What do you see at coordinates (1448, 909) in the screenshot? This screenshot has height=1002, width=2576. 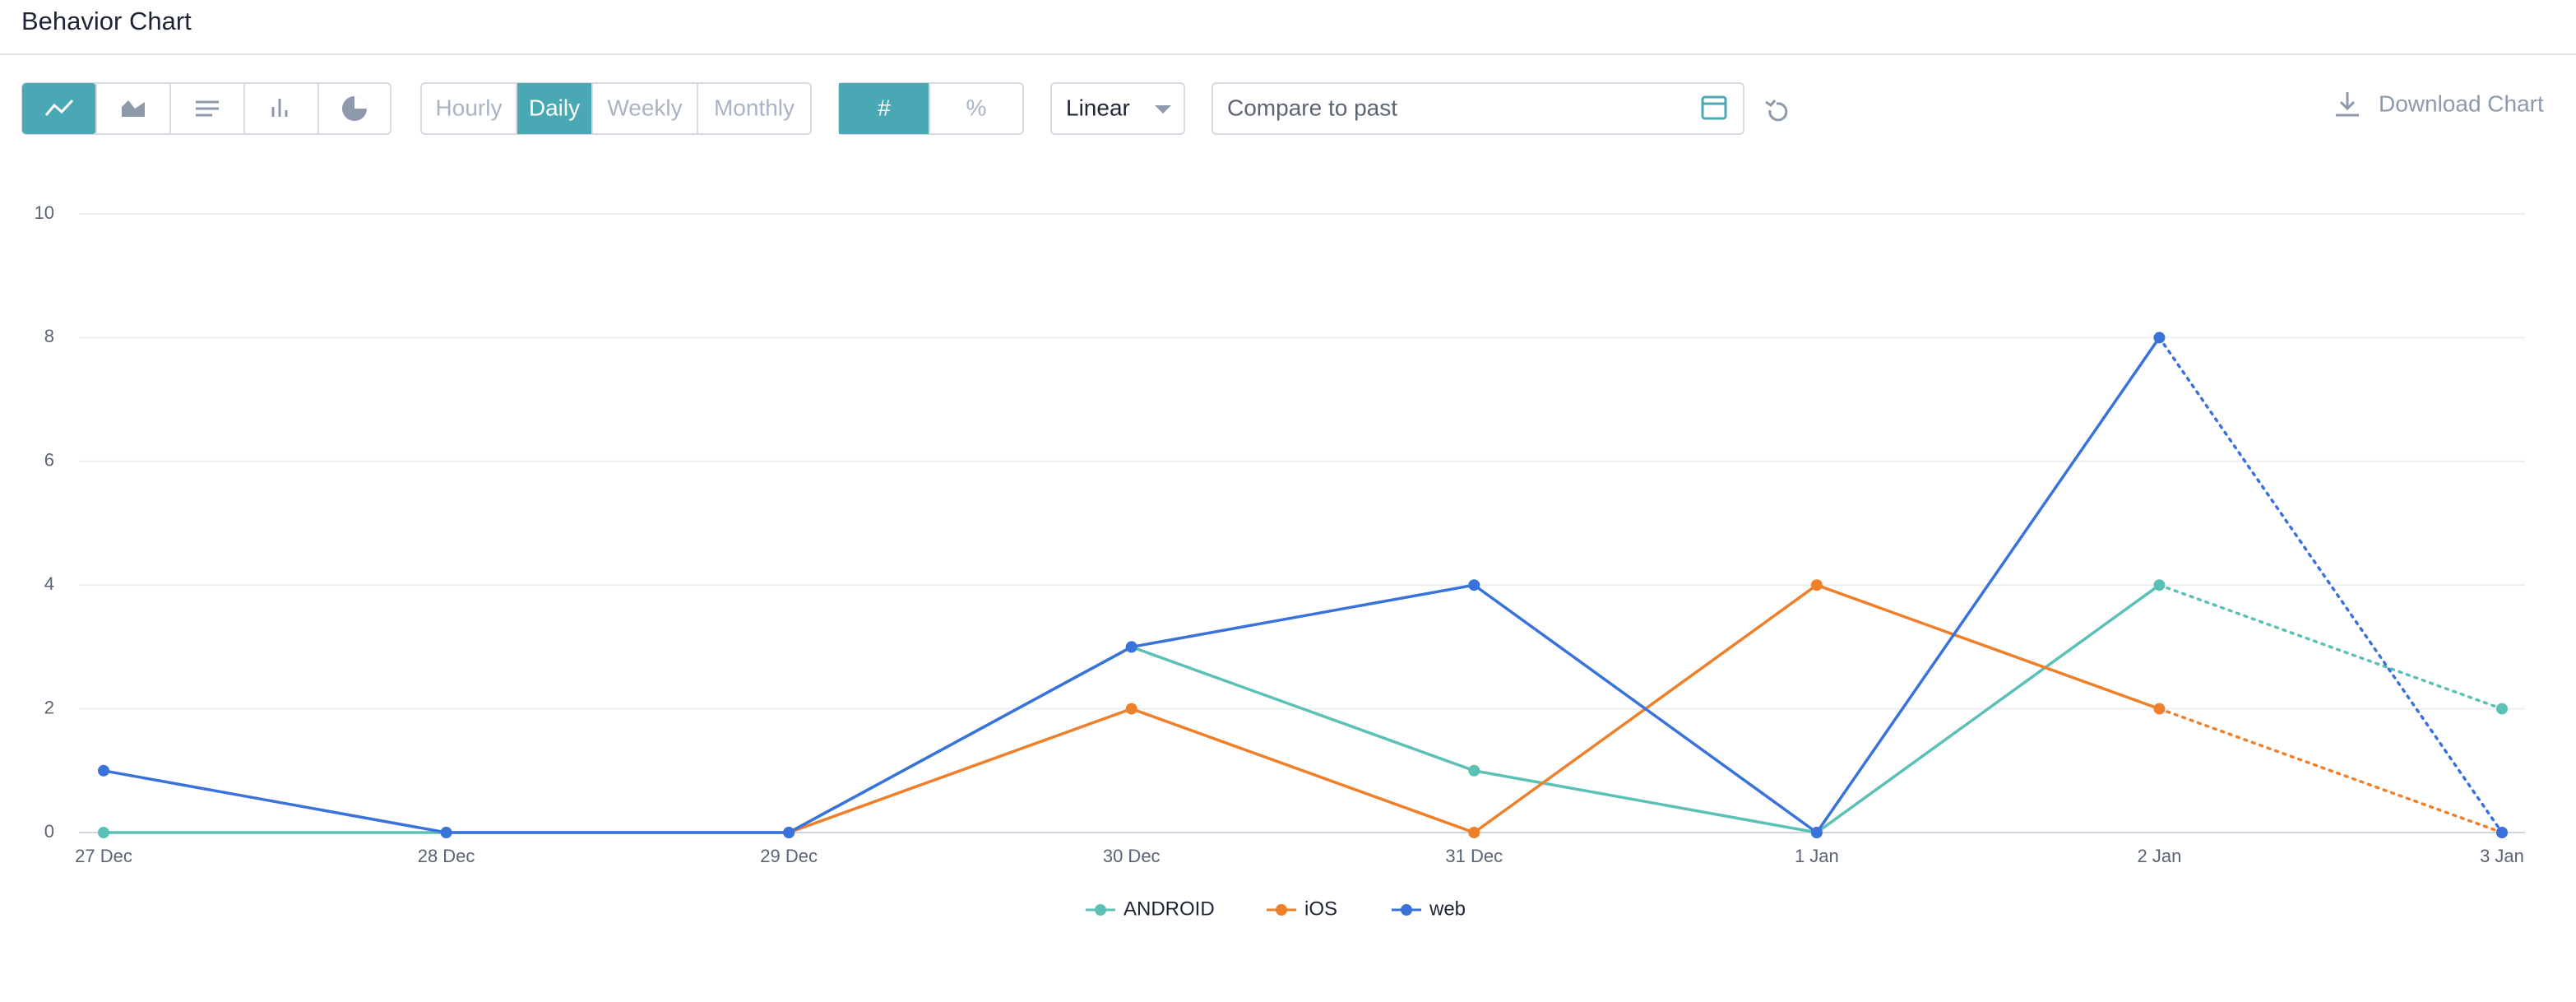 I see `legend-label: web` at bounding box center [1448, 909].